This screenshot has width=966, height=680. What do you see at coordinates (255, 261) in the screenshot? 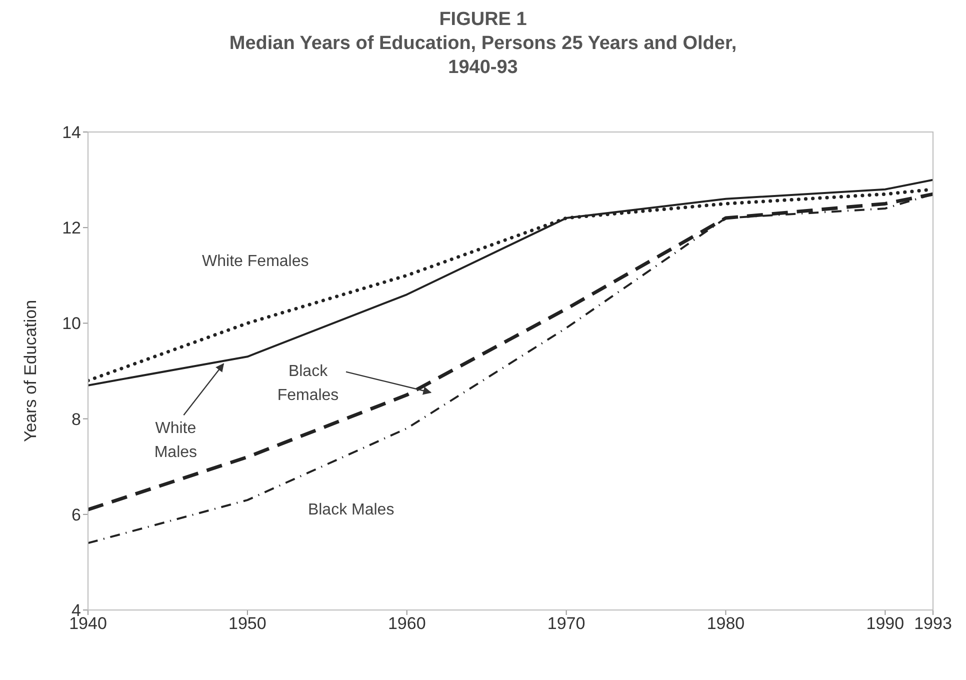
I see `text: White Females` at bounding box center [255, 261].